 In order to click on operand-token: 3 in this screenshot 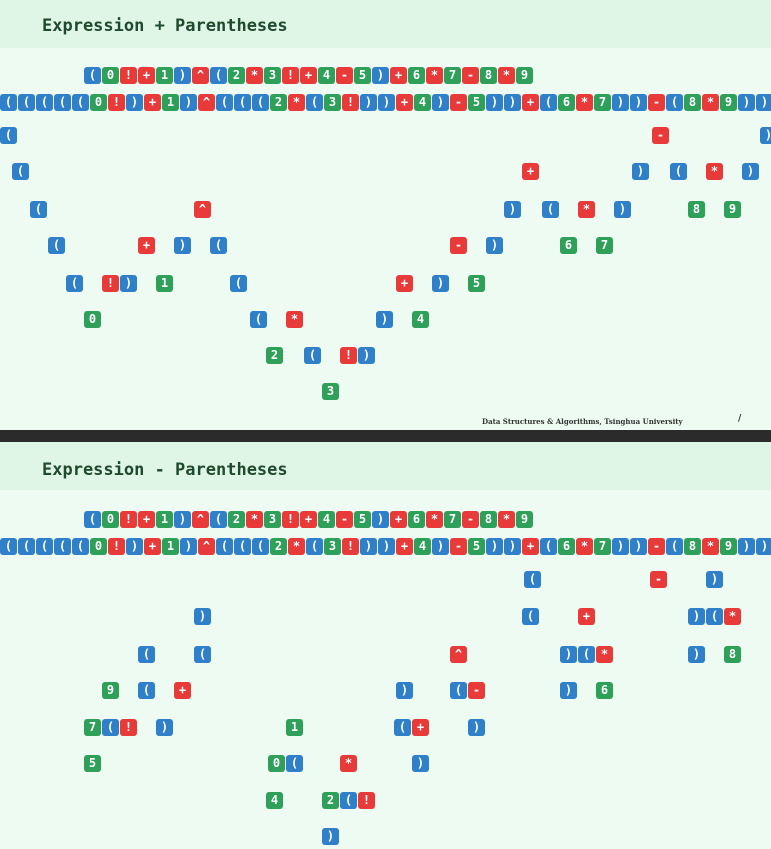, I will do `click(272, 519)`.